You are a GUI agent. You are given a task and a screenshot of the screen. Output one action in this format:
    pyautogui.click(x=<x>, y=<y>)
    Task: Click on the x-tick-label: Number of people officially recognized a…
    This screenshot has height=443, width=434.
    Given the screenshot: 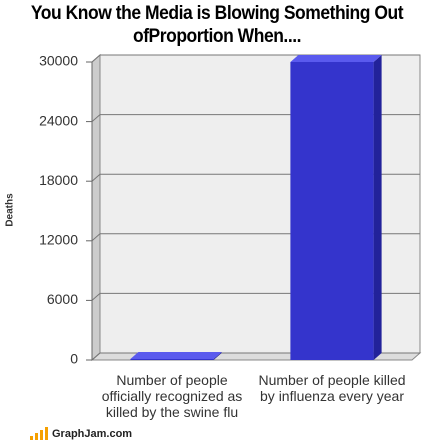 What is the action you would take?
    pyautogui.click(x=172, y=396)
    